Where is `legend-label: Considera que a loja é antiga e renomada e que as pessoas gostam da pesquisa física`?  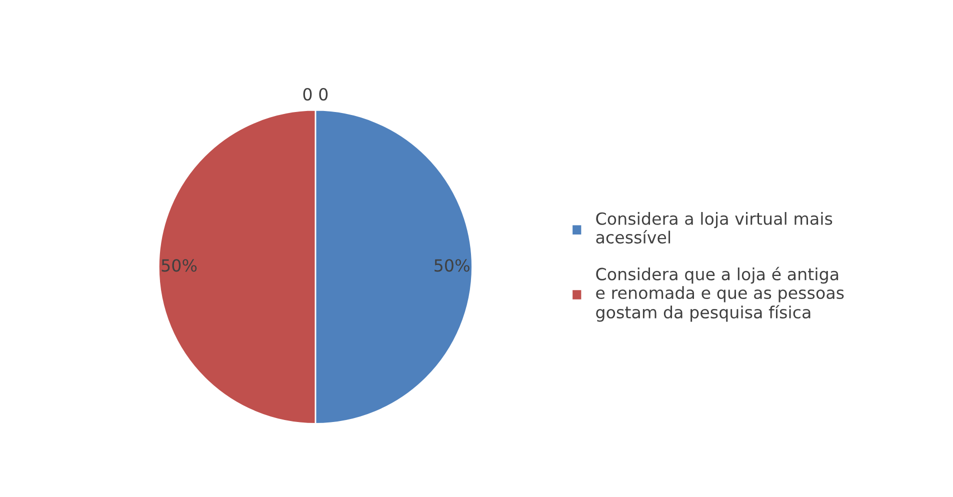
legend-label: Considera que a loja é antiga e renomada e que as pessoas gostam da pesquisa física is located at coordinates (720, 294).